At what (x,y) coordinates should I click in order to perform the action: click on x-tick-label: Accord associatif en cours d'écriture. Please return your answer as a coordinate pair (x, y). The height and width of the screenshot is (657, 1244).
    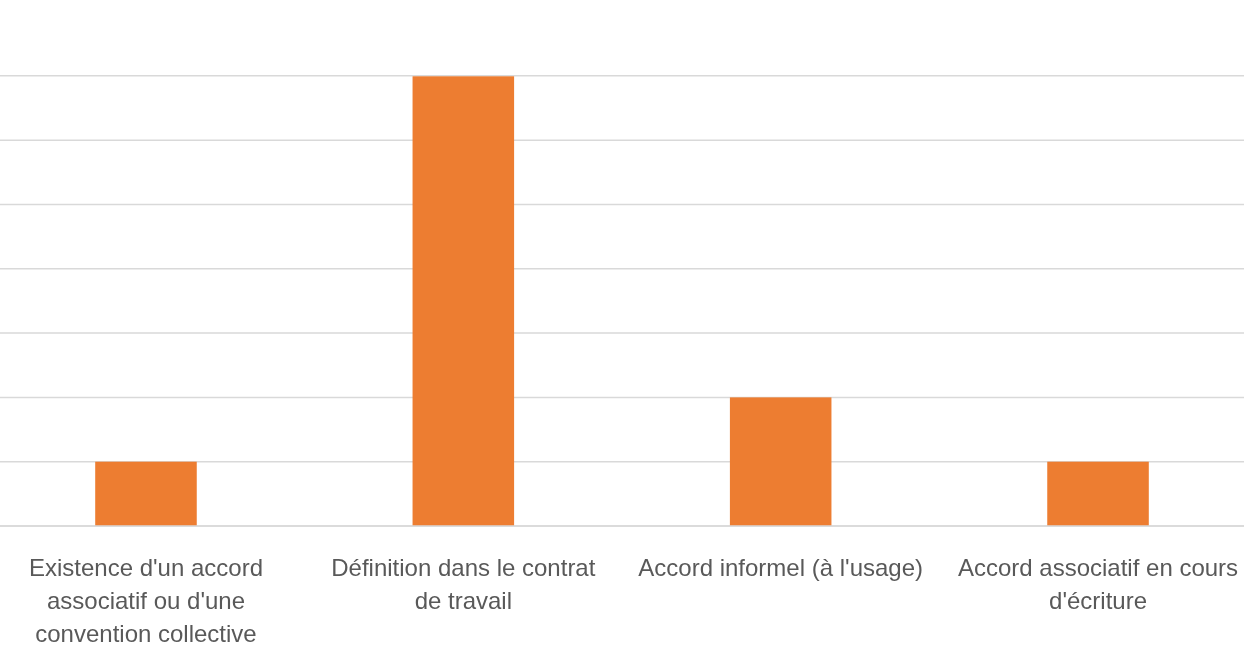
    Looking at the image, I should click on (1098, 584).